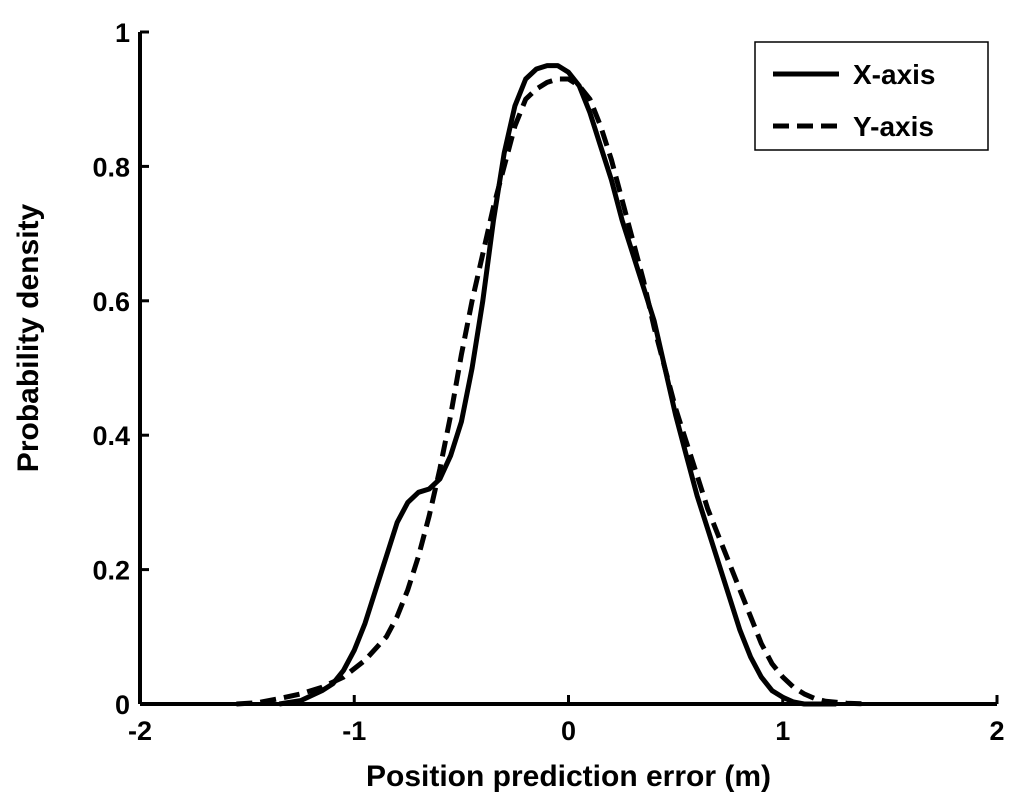 The height and width of the screenshot is (812, 1024). I want to click on y-axis-label: Probability density, so click(28, 337).